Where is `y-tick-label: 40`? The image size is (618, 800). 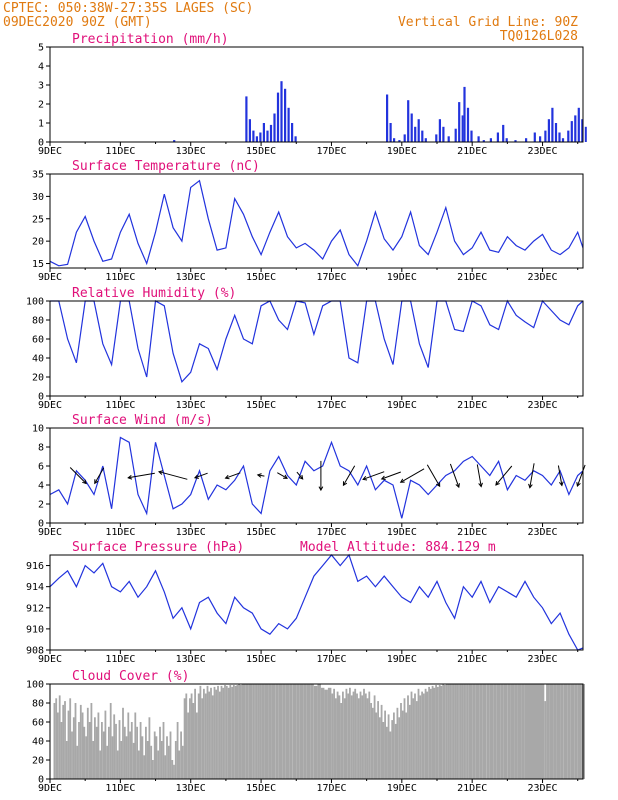 y-tick-label: 40 is located at coordinates (38, 742).